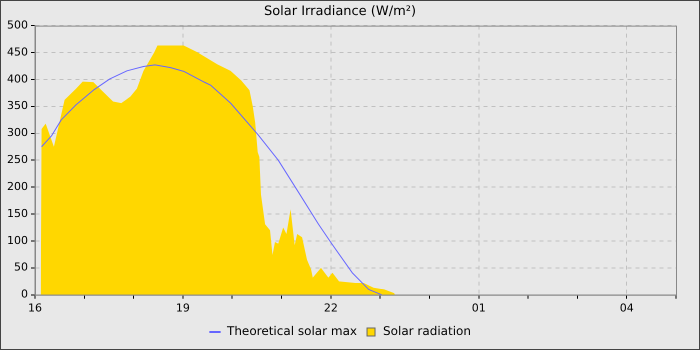 This screenshot has width=700, height=350. I want to click on legend-label: Solar radiation, so click(427, 331).